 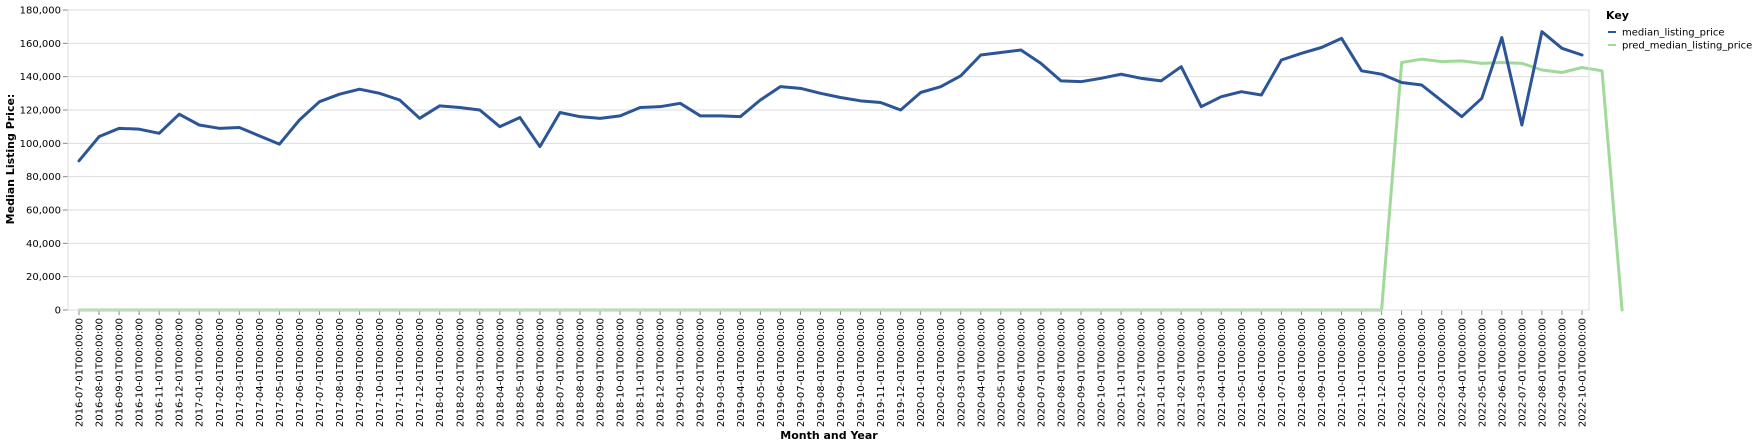 What do you see at coordinates (43, 244) in the screenshot?
I see `y-tick-label: 40,000` at bounding box center [43, 244].